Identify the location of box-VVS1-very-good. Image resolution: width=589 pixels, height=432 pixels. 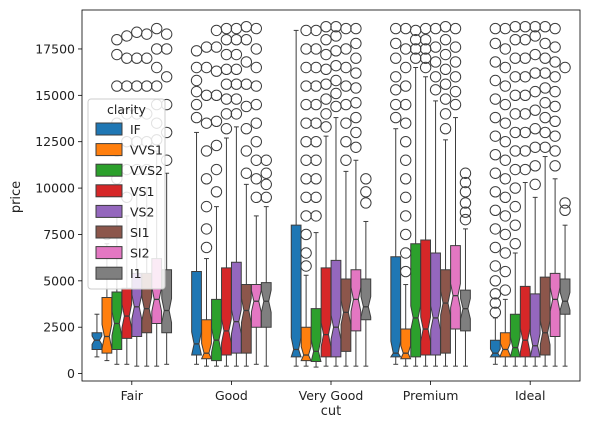
(306, 195).